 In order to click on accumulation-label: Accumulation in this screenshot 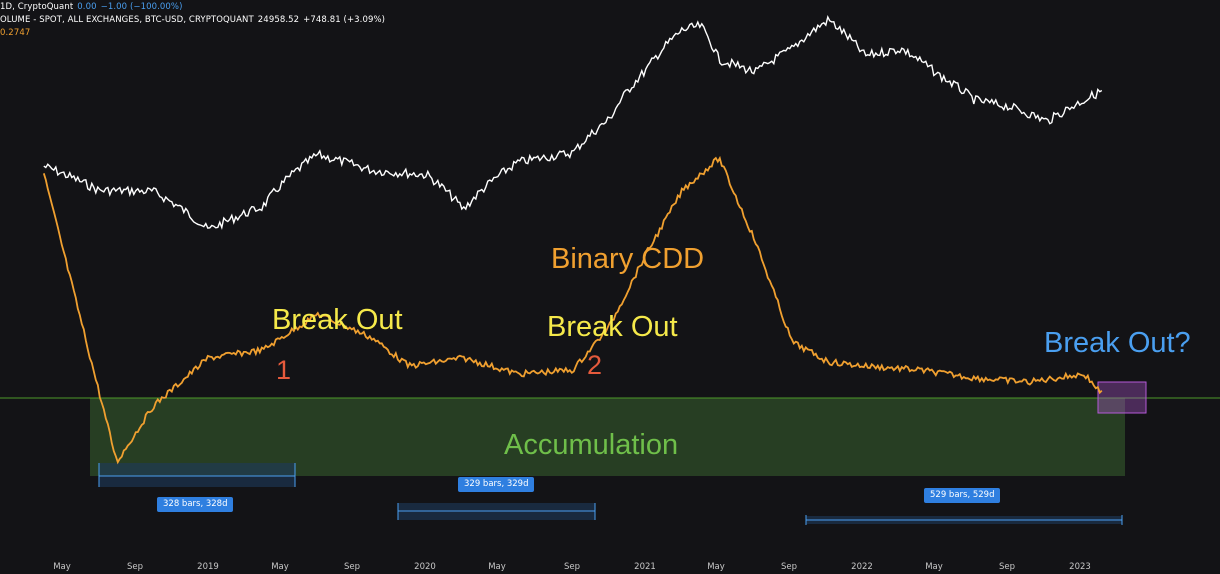, I will do `click(591, 445)`.